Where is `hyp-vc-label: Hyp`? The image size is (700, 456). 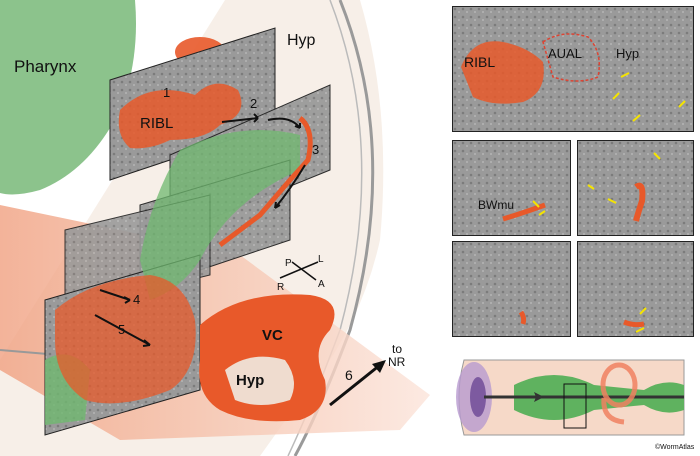
hyp-vc-label: Hyp is located at coordinates (250, 380).